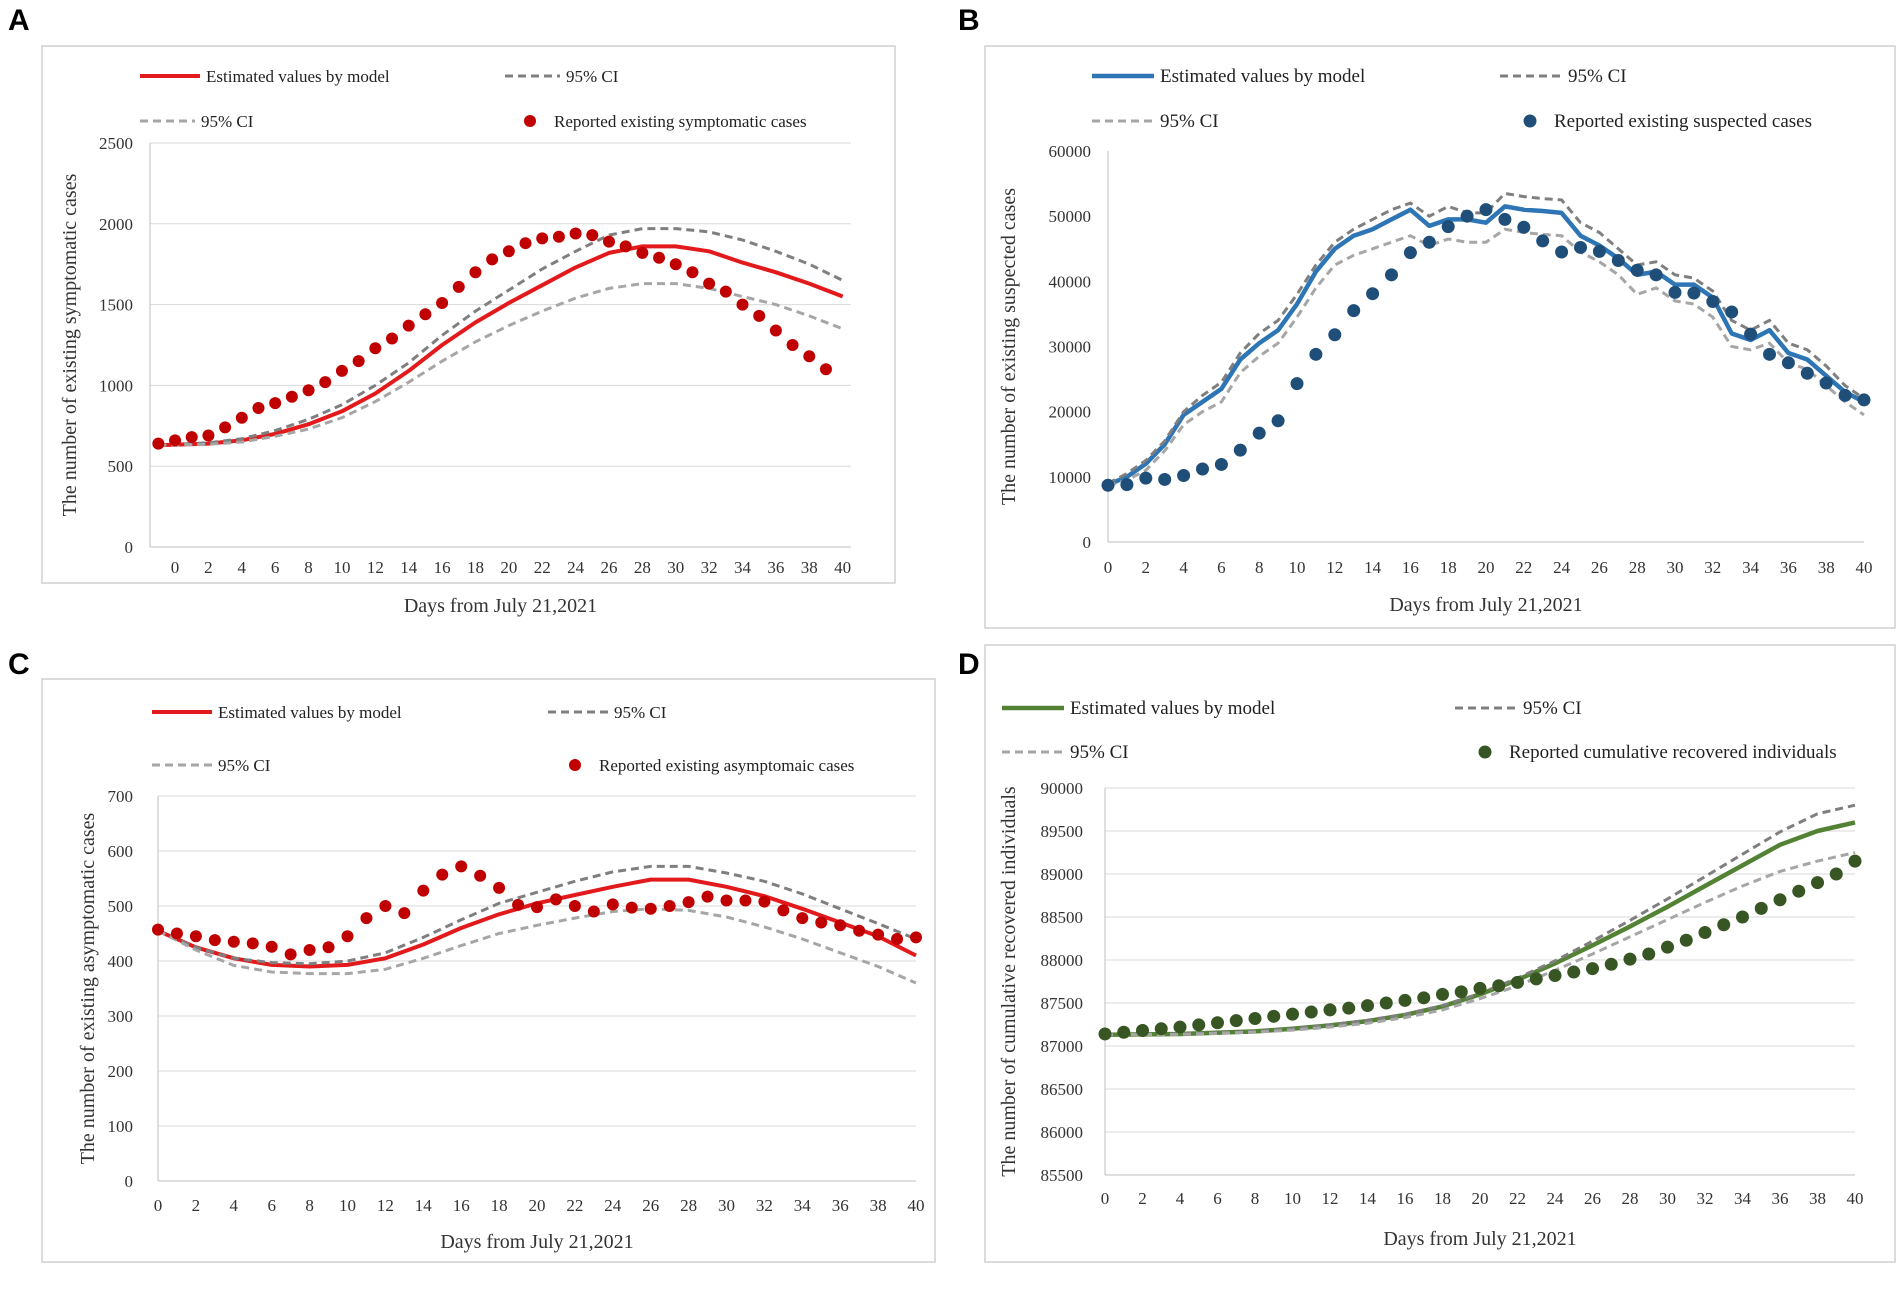 This screenshot has height=1301, width=1902. What do you see at coordinates (121, 961) in the screenshot?
I see `y-tick-label: 400` at bounding box center [121, 961].